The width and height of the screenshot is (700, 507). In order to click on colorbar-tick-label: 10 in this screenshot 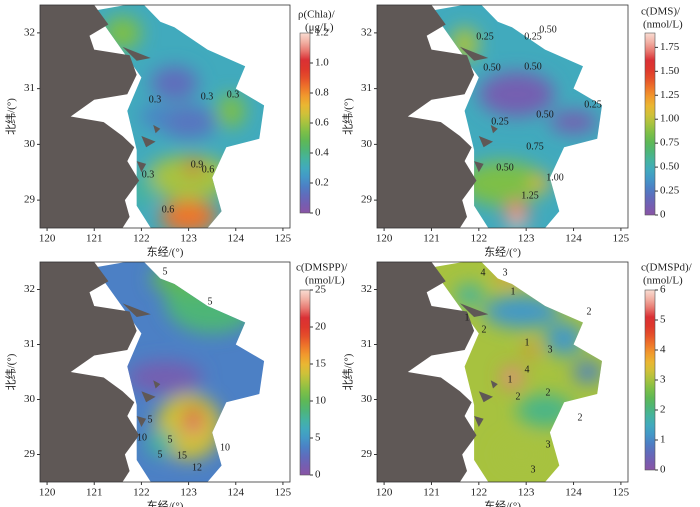, I will do `click(321, 401)`.